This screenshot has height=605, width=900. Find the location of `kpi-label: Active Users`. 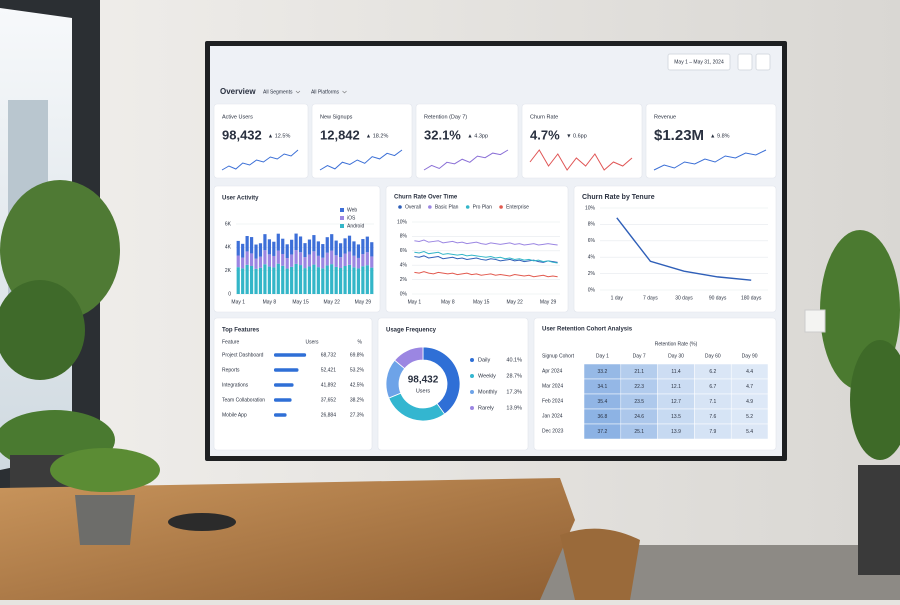

kpi-label: Active Users is located at coordinates (237, 117).